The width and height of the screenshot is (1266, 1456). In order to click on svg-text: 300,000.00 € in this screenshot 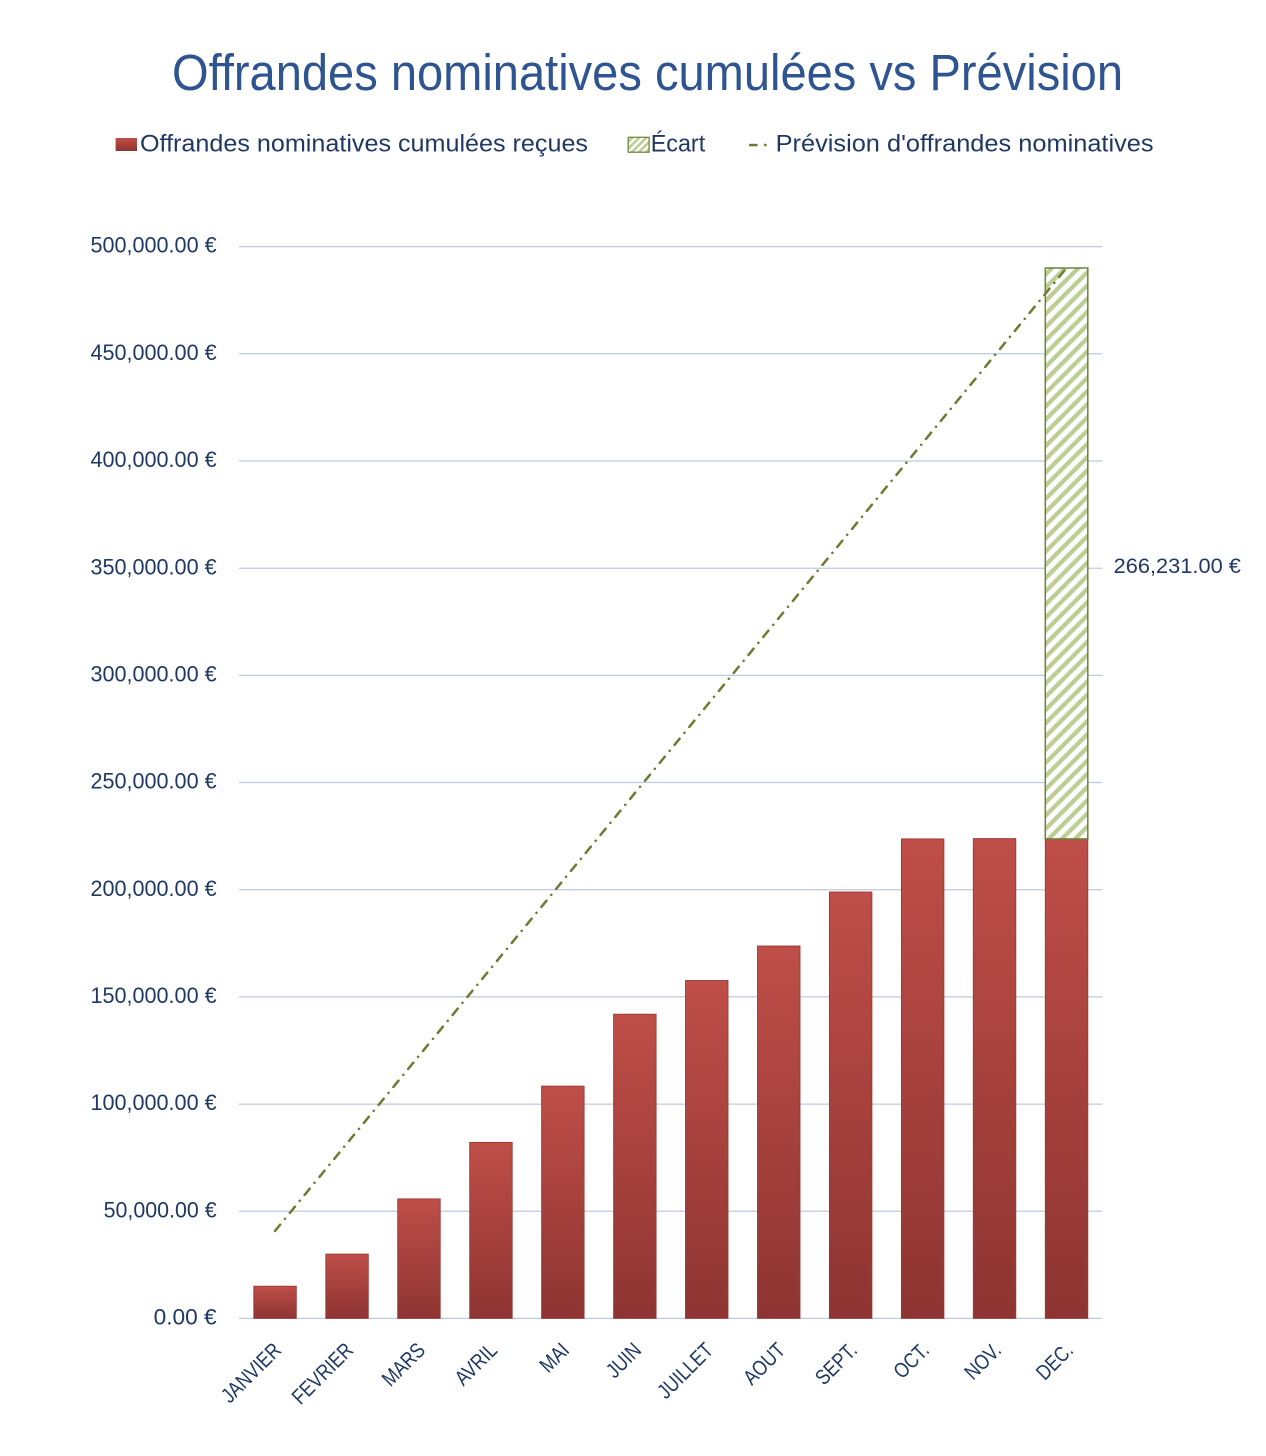, I will do `click(154, 674)`.